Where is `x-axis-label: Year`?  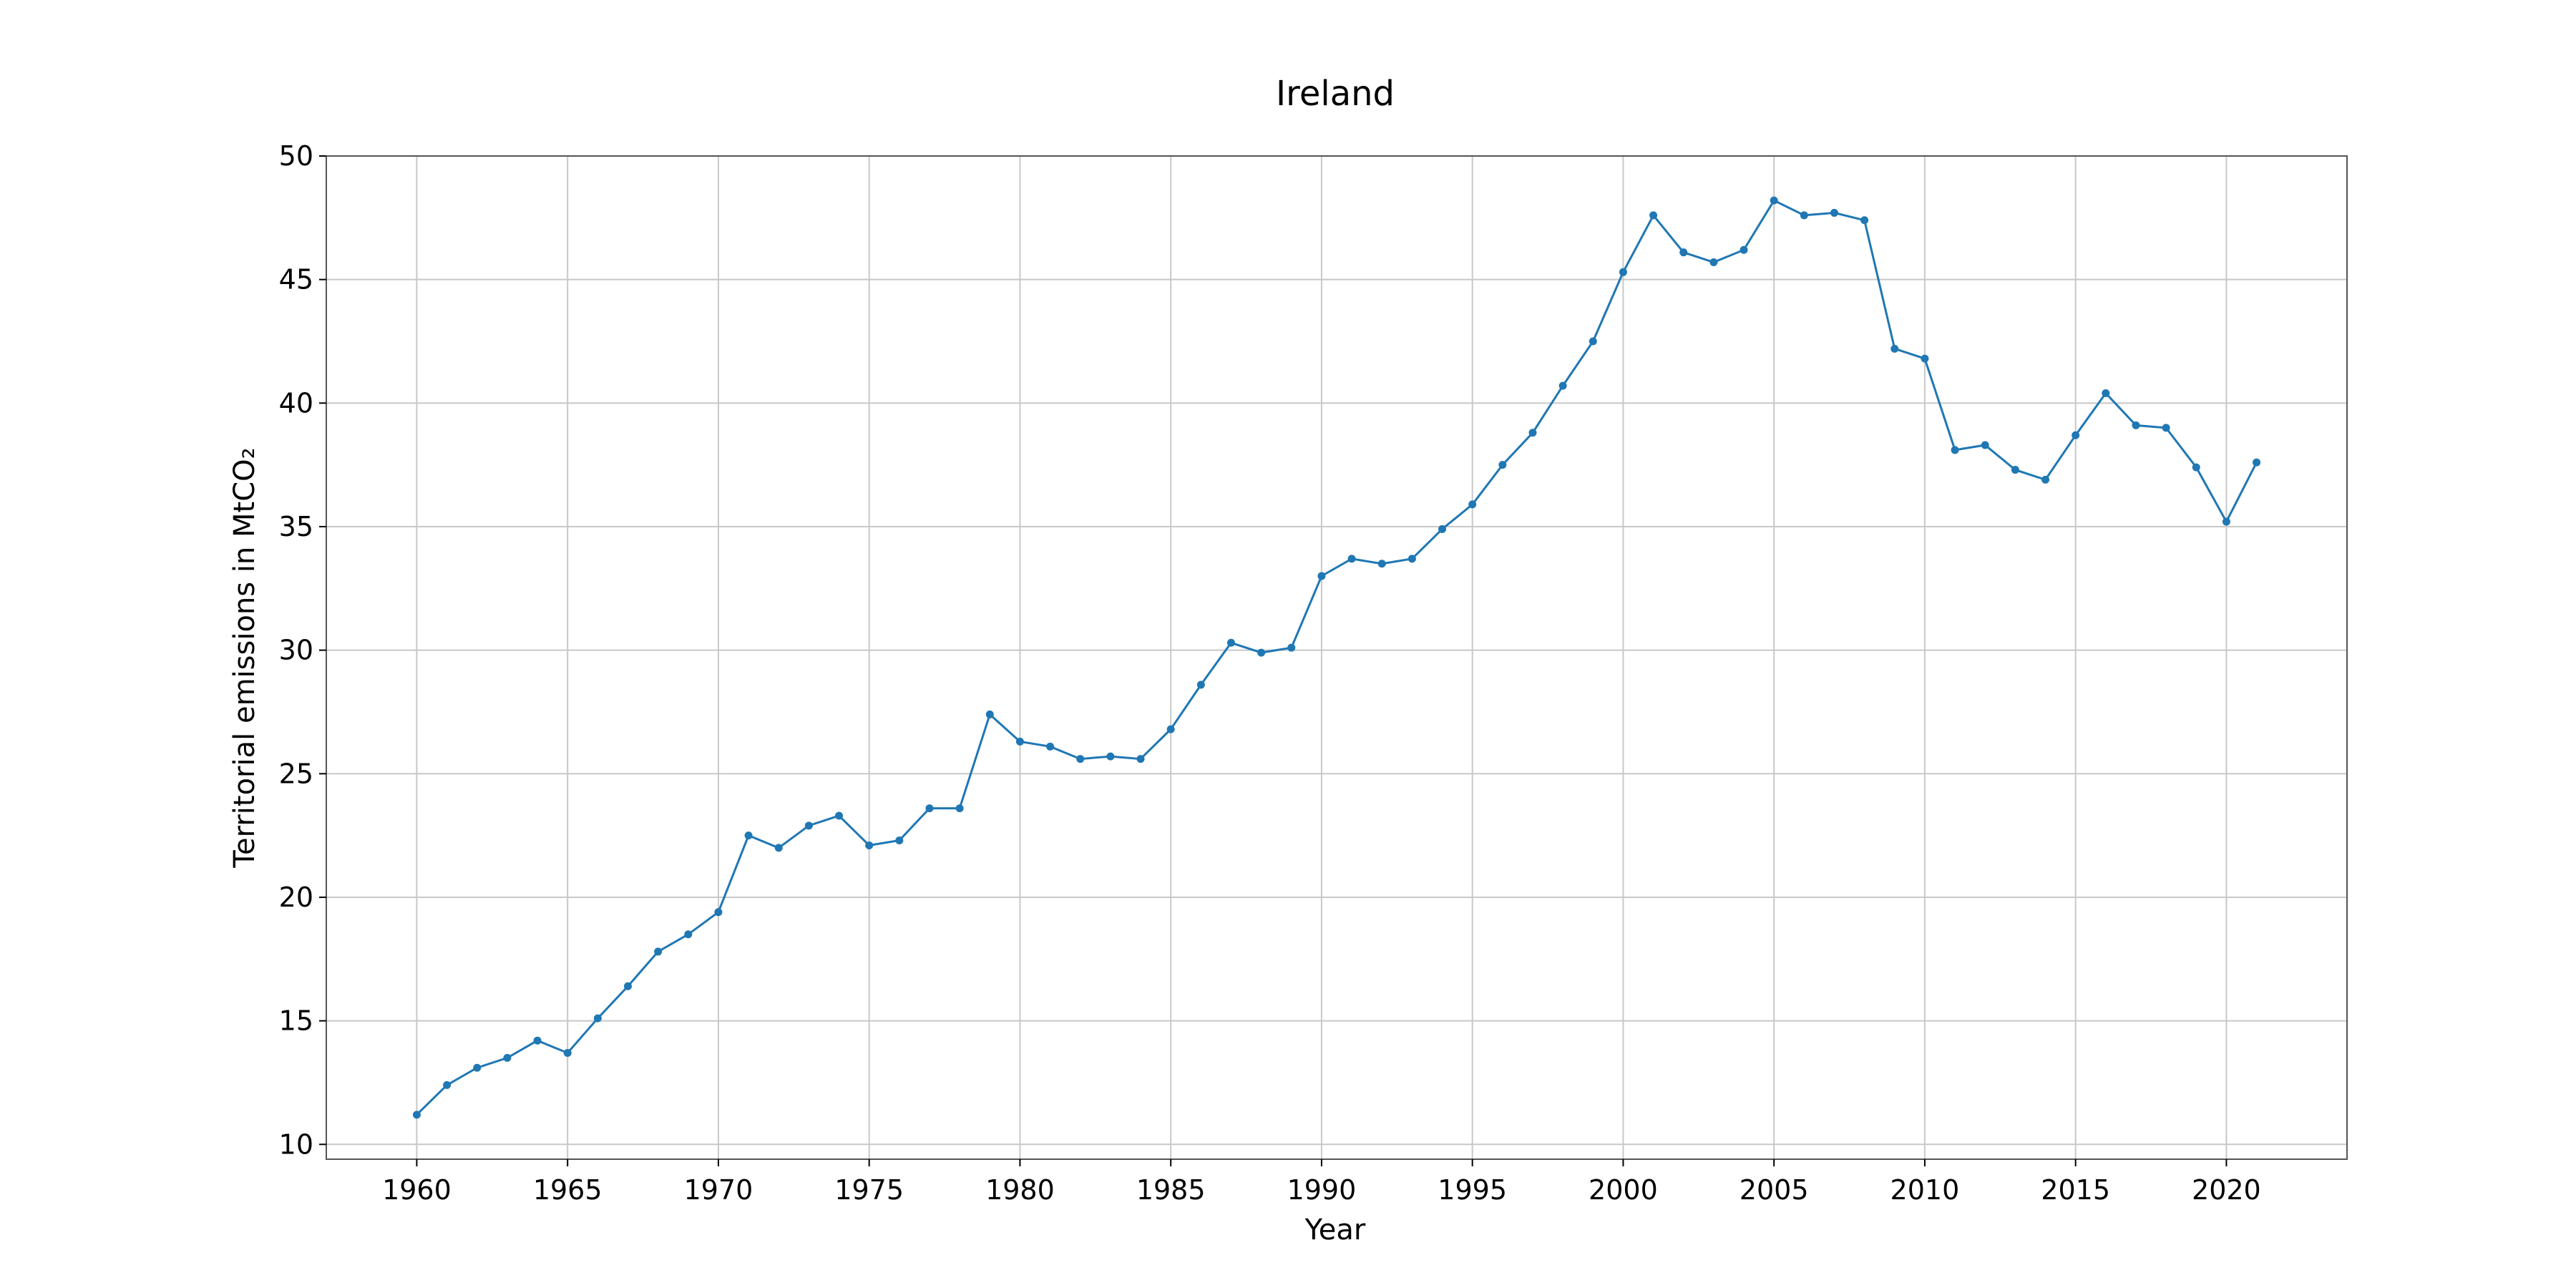
x-axis-label: Year is located at coordinates (1335, 1230).